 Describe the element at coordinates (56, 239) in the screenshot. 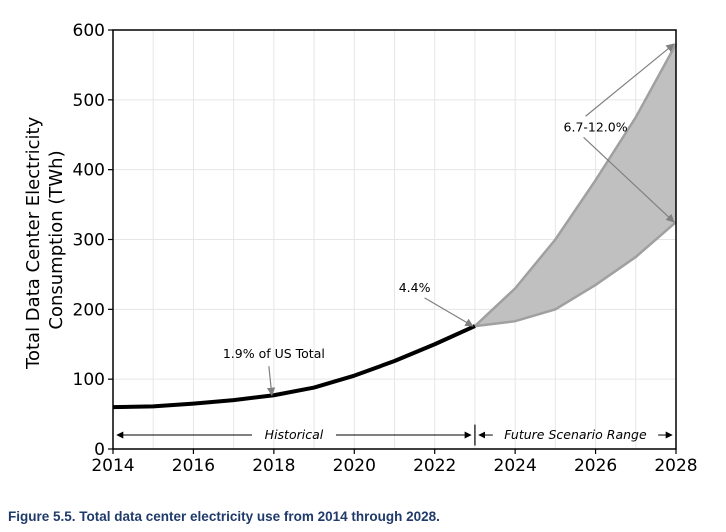

I see `y-axis-title-line-2: Consumption (TWh)` at that location.